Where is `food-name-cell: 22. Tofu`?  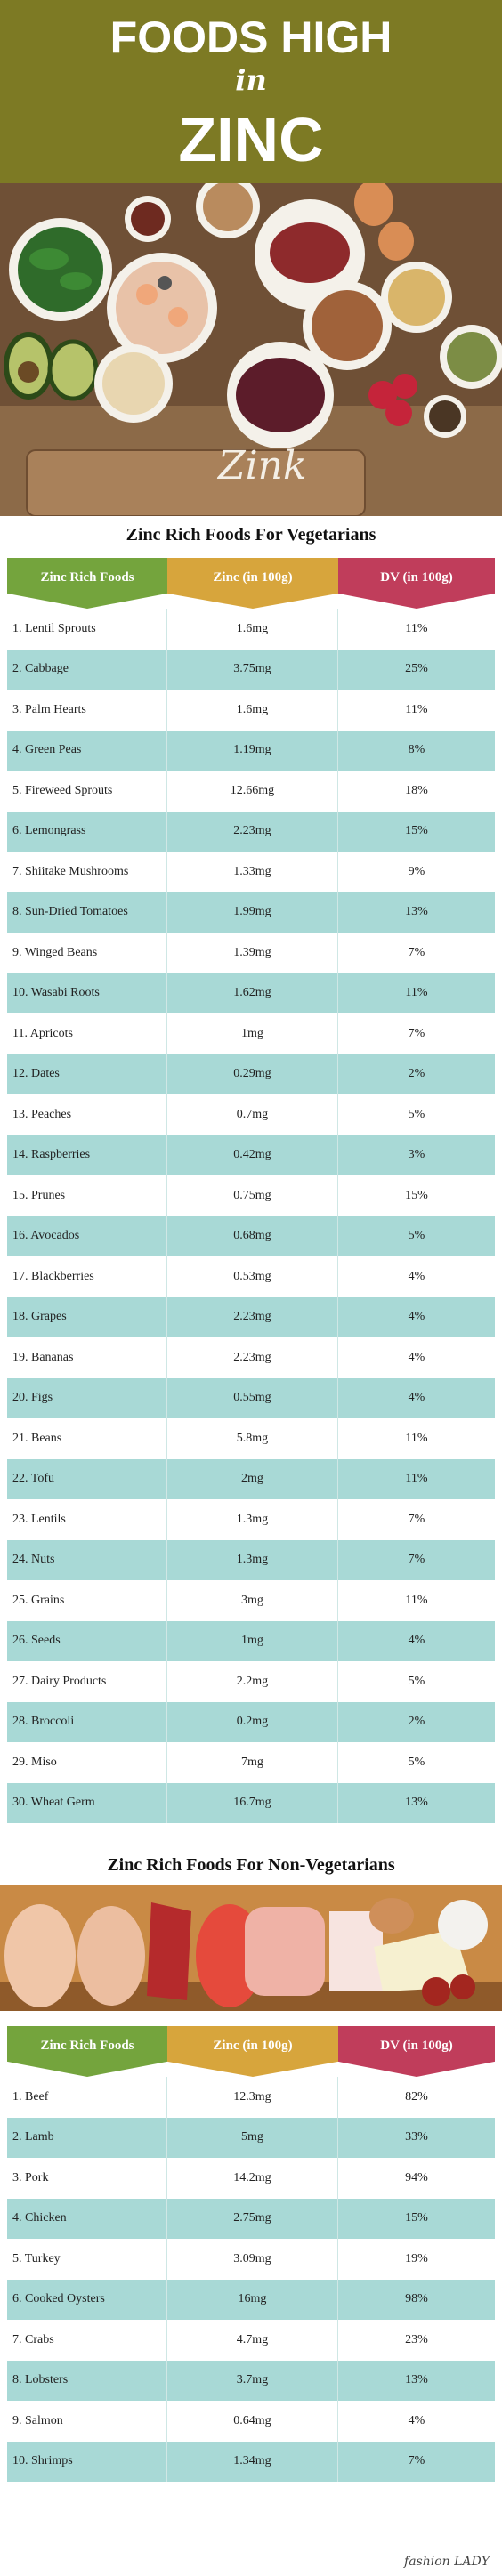 food-name-cell: 22. Tofu is located at coordinates (87, 1478).